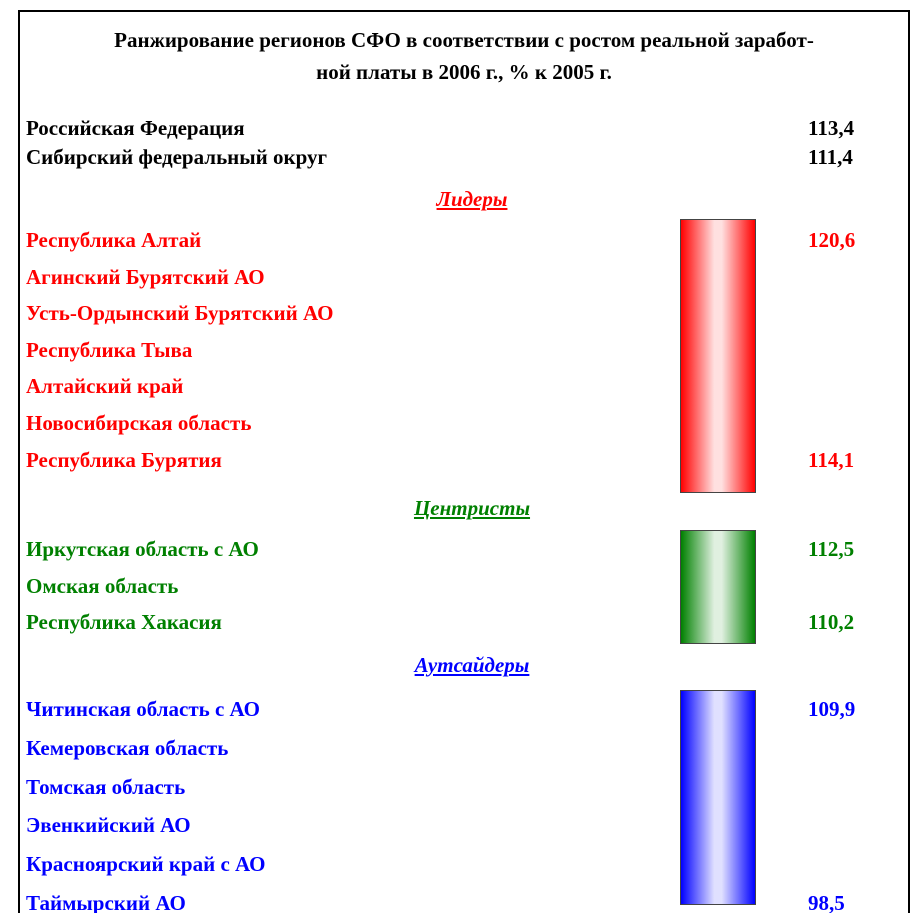 The width and height of the screenshot is (923, 913). What do you see at coordinates (472, 508) in the screenshot?
I see `group-heading: Центристы` at bounding box center [472, 508].